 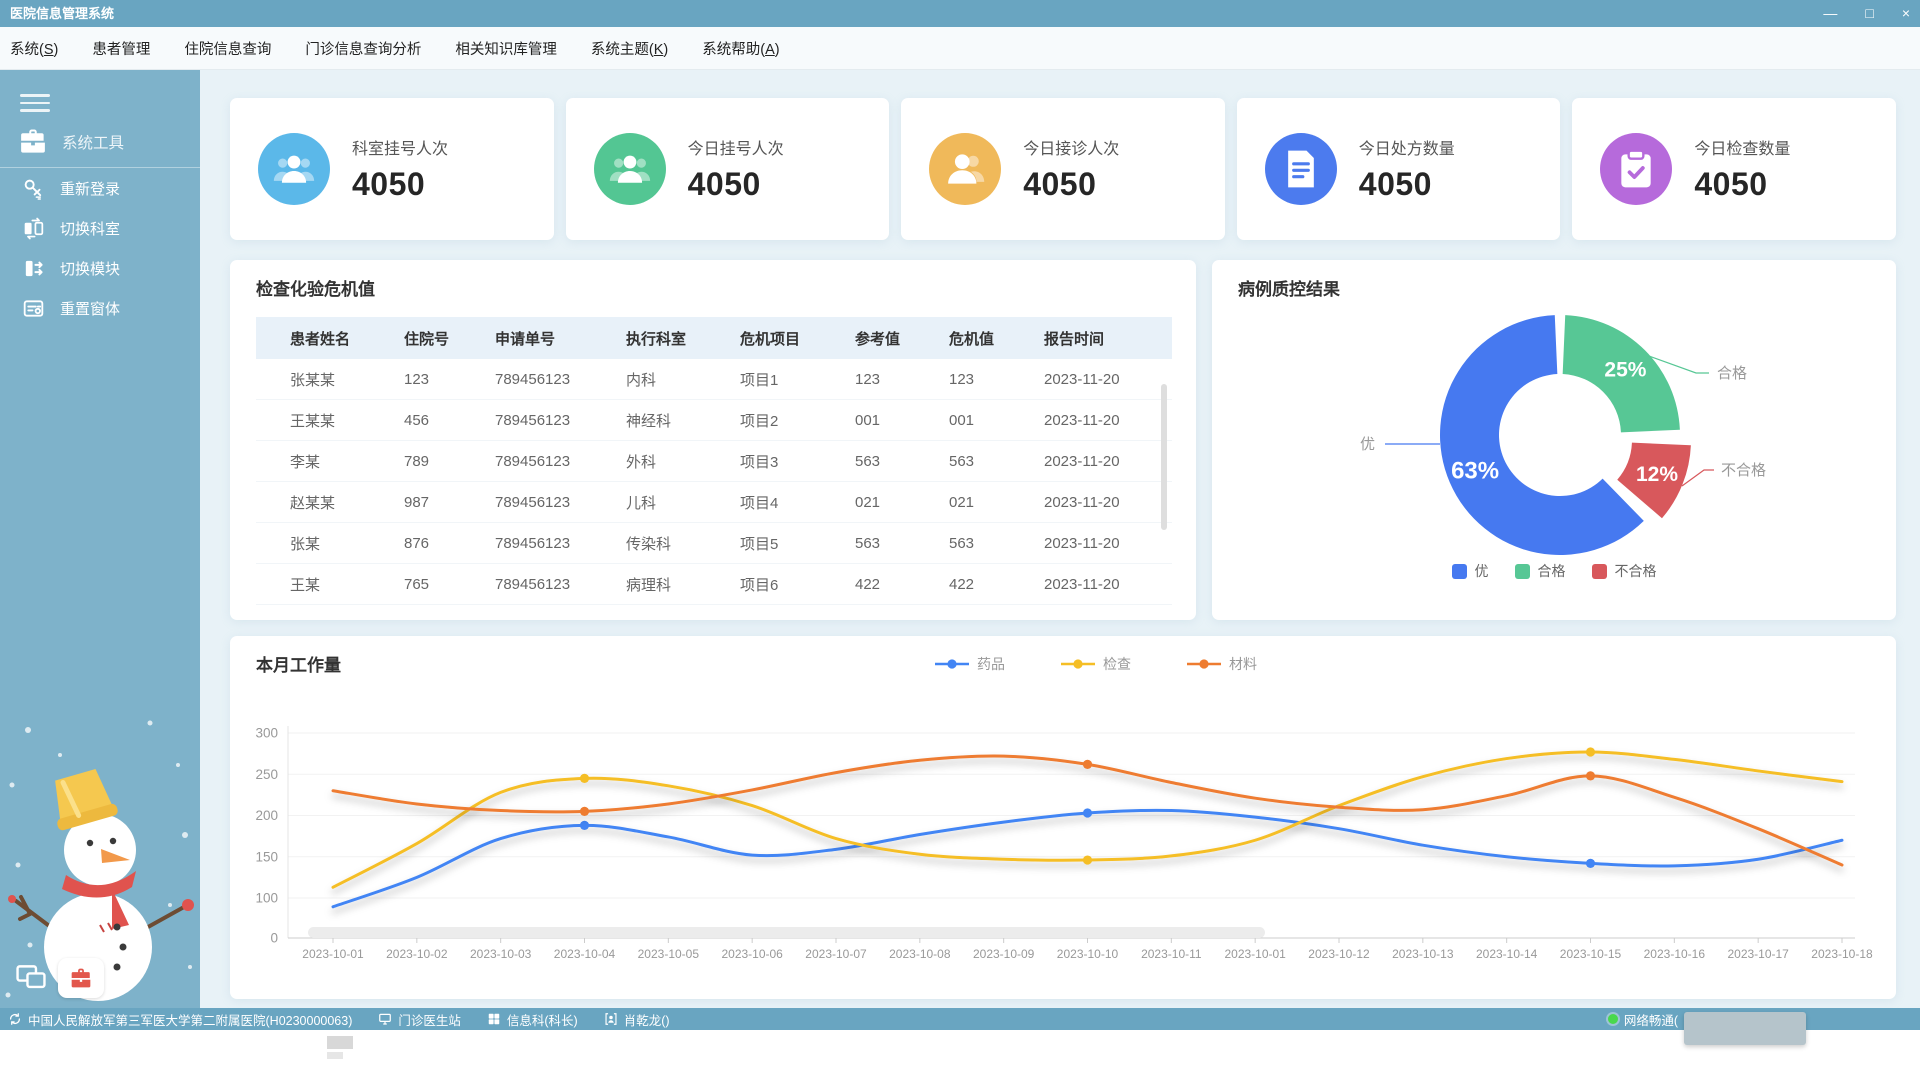 I want to click on y-axis-label: 300, so click(x=266, y=733).